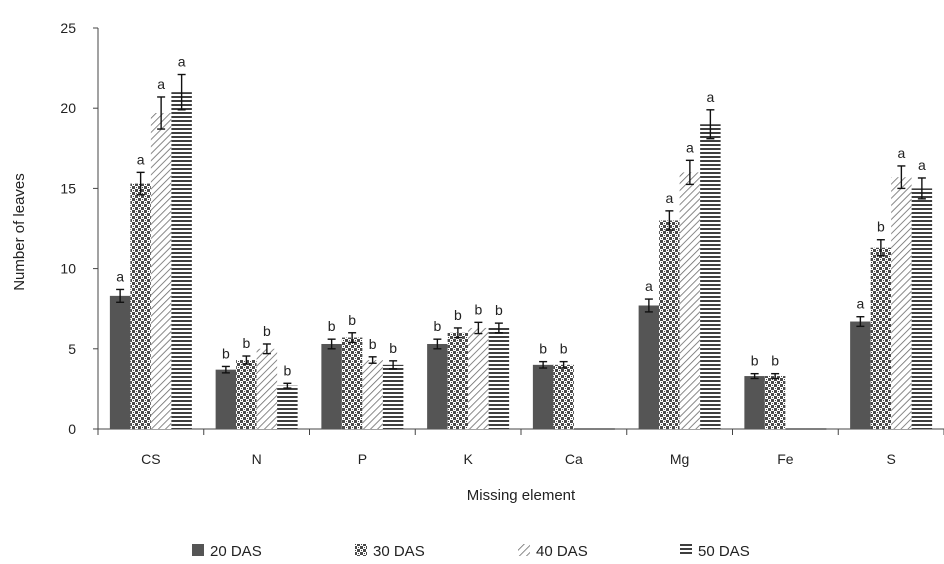 This screenshot has height=564, width=944. I want to click on legend: 20 DAS 30 DAS 40 DAS 50 DAS, so click(471, 551).